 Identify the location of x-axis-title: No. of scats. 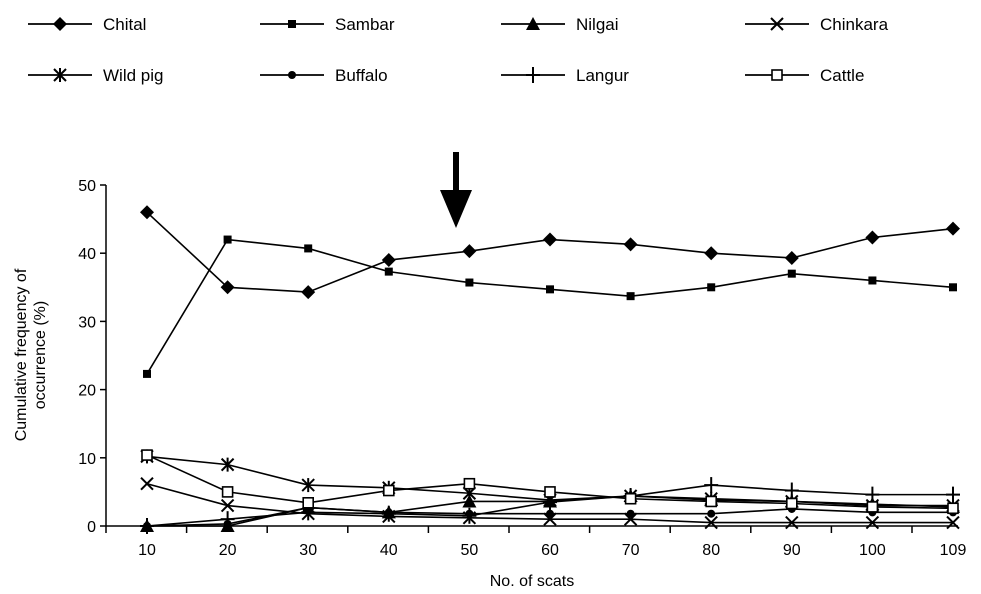
(532, 581).